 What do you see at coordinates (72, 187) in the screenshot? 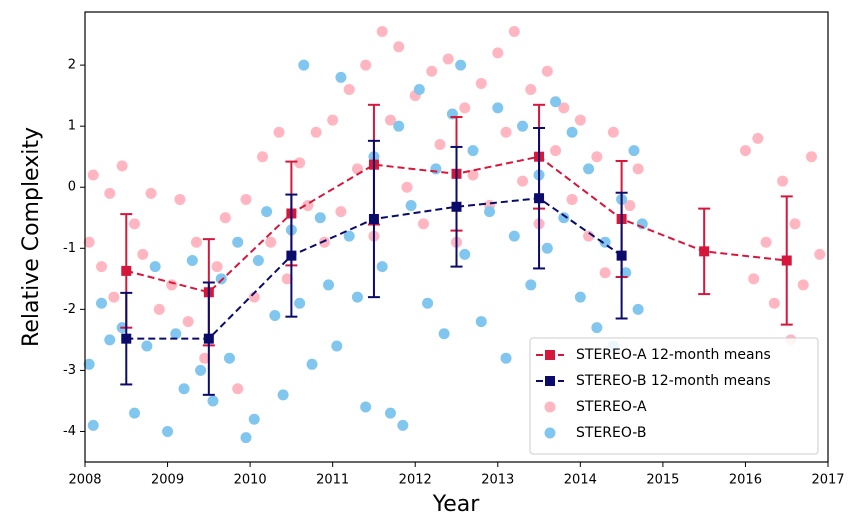
I see `y-tick-label: 0` at bounding box center [72, 187].